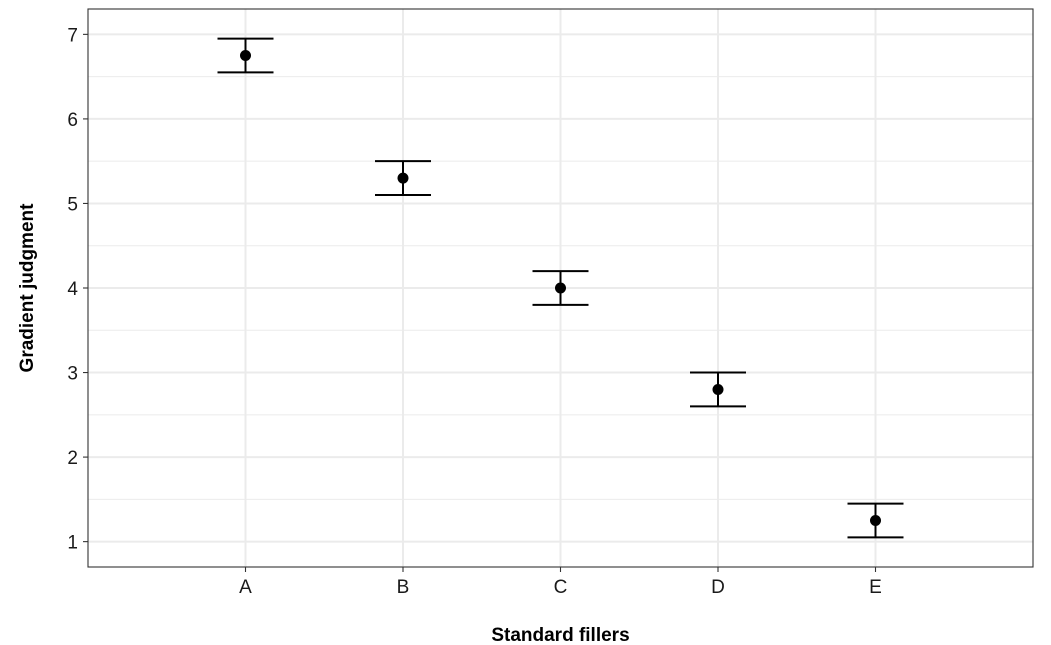  I want to click on y-axis-ticks: 1 2 3 4 5 6 7, so click(77, 289).